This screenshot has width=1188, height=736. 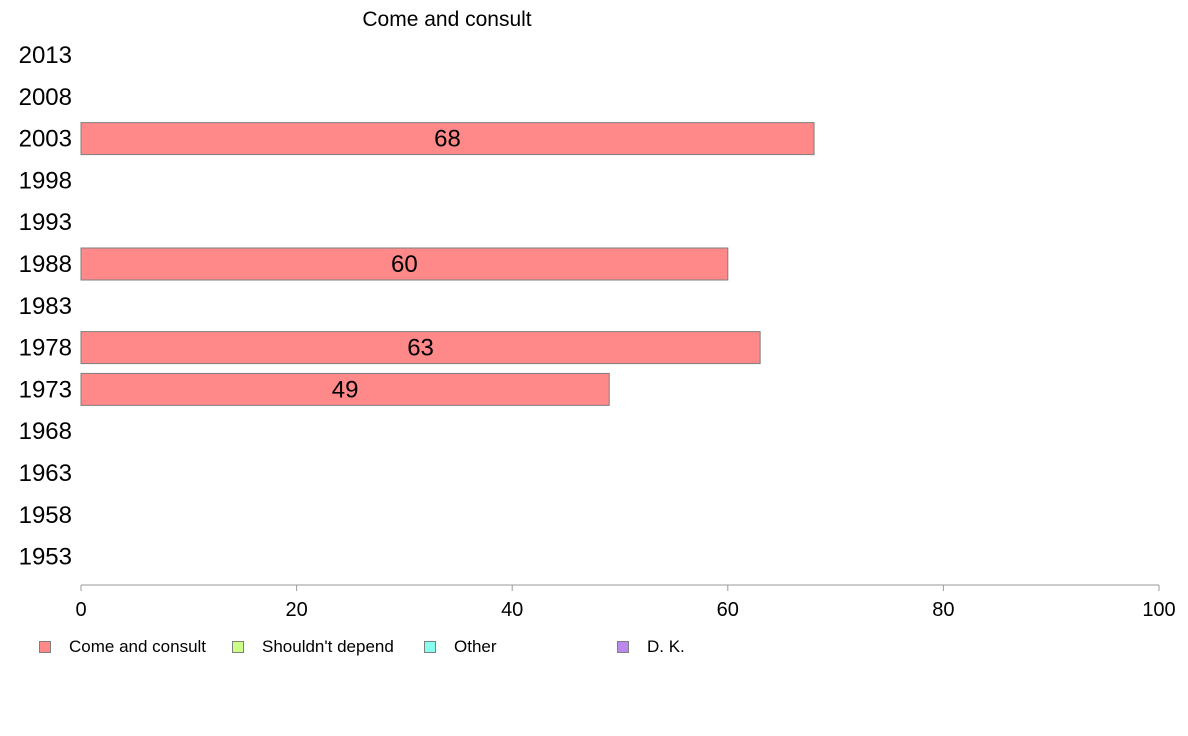 What do you see at coordinates (728, 610) in the screenshot?
I see `x-tick-label: 60` at bounding box center [728, 610].